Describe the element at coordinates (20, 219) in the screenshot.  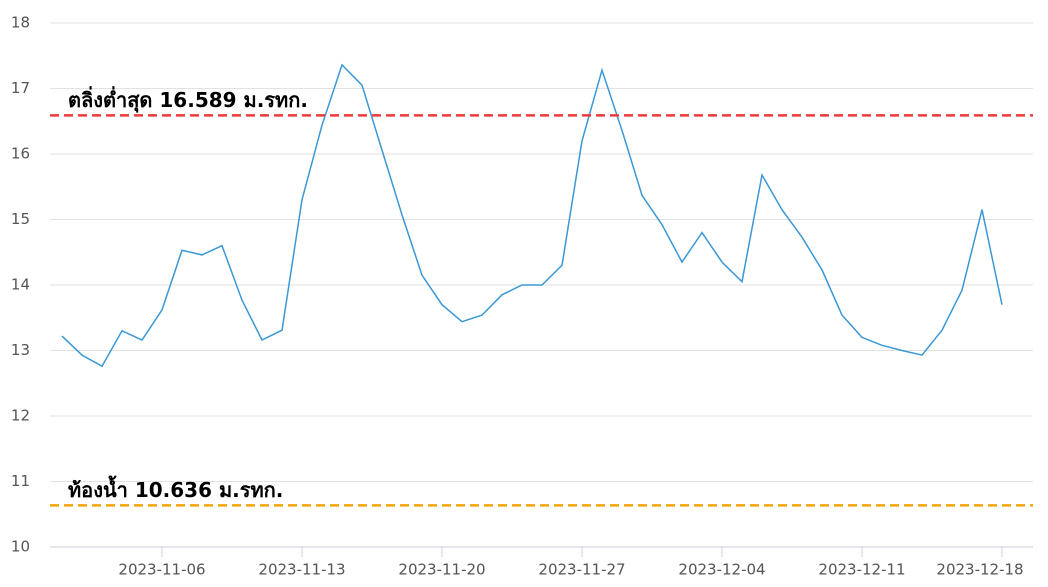
I see `y-tick-label: 15` at that location.